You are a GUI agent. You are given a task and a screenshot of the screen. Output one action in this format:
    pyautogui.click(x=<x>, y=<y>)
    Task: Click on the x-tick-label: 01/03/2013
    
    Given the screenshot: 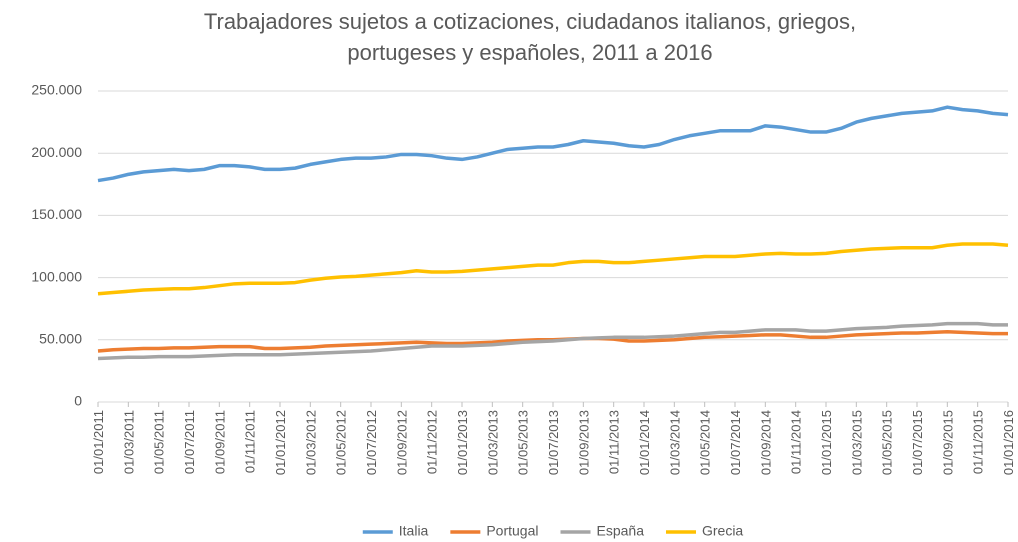 What is the action you would take?
    pyautogui.click(x=492, y=442)
    